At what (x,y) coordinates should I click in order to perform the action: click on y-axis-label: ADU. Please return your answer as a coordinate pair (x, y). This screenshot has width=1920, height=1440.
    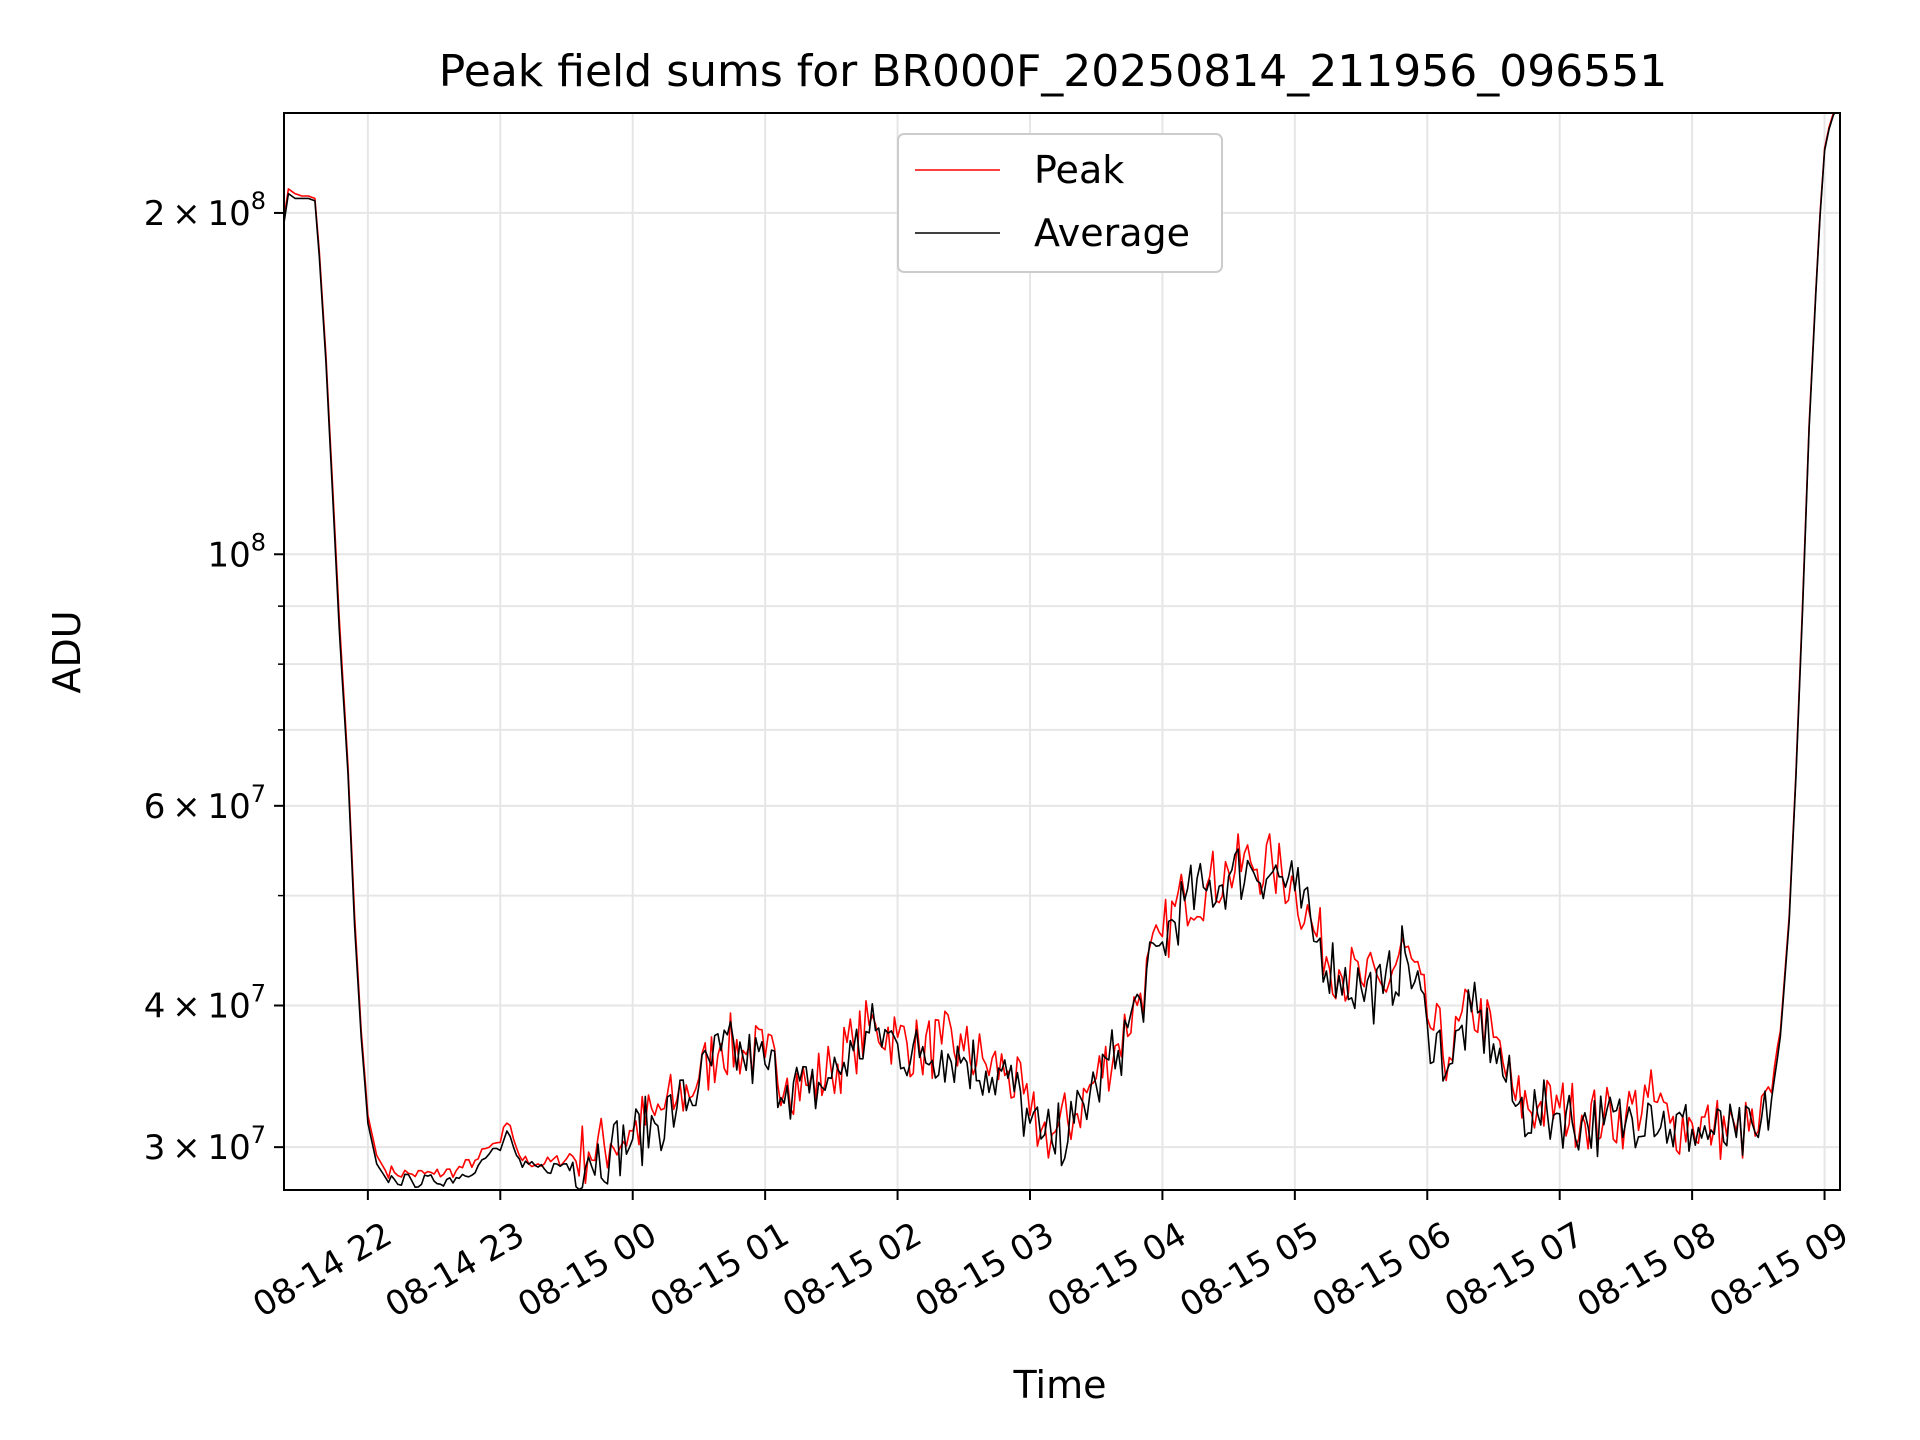
    Looking at the image, I should click on (67, 651).